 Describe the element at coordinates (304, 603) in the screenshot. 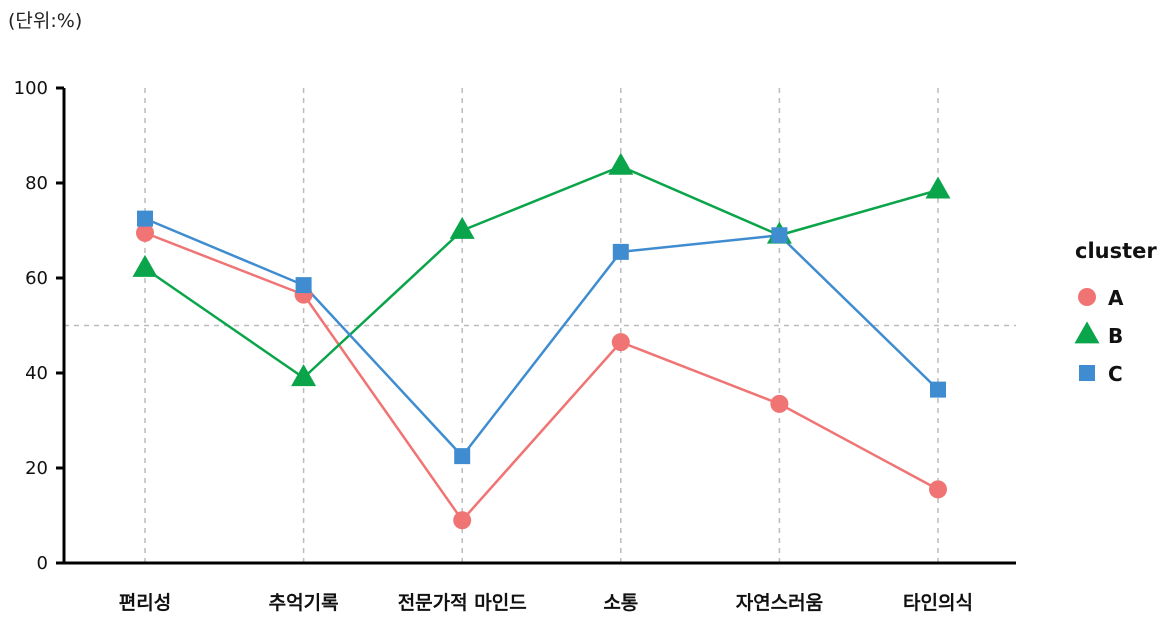

I see `x-tick-label: 추억기록` at that location.